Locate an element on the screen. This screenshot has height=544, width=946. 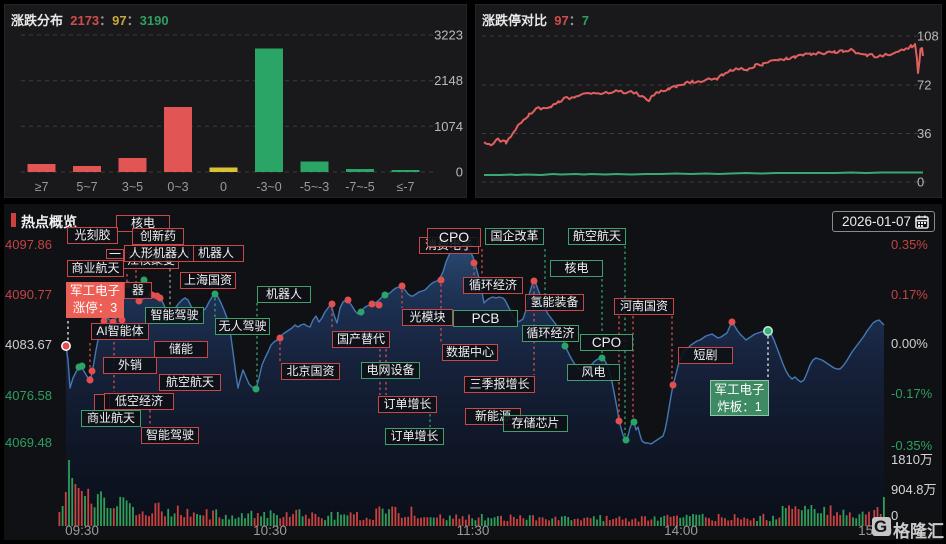
svg-text: ≤-7 is located at coordinates (406, 187).